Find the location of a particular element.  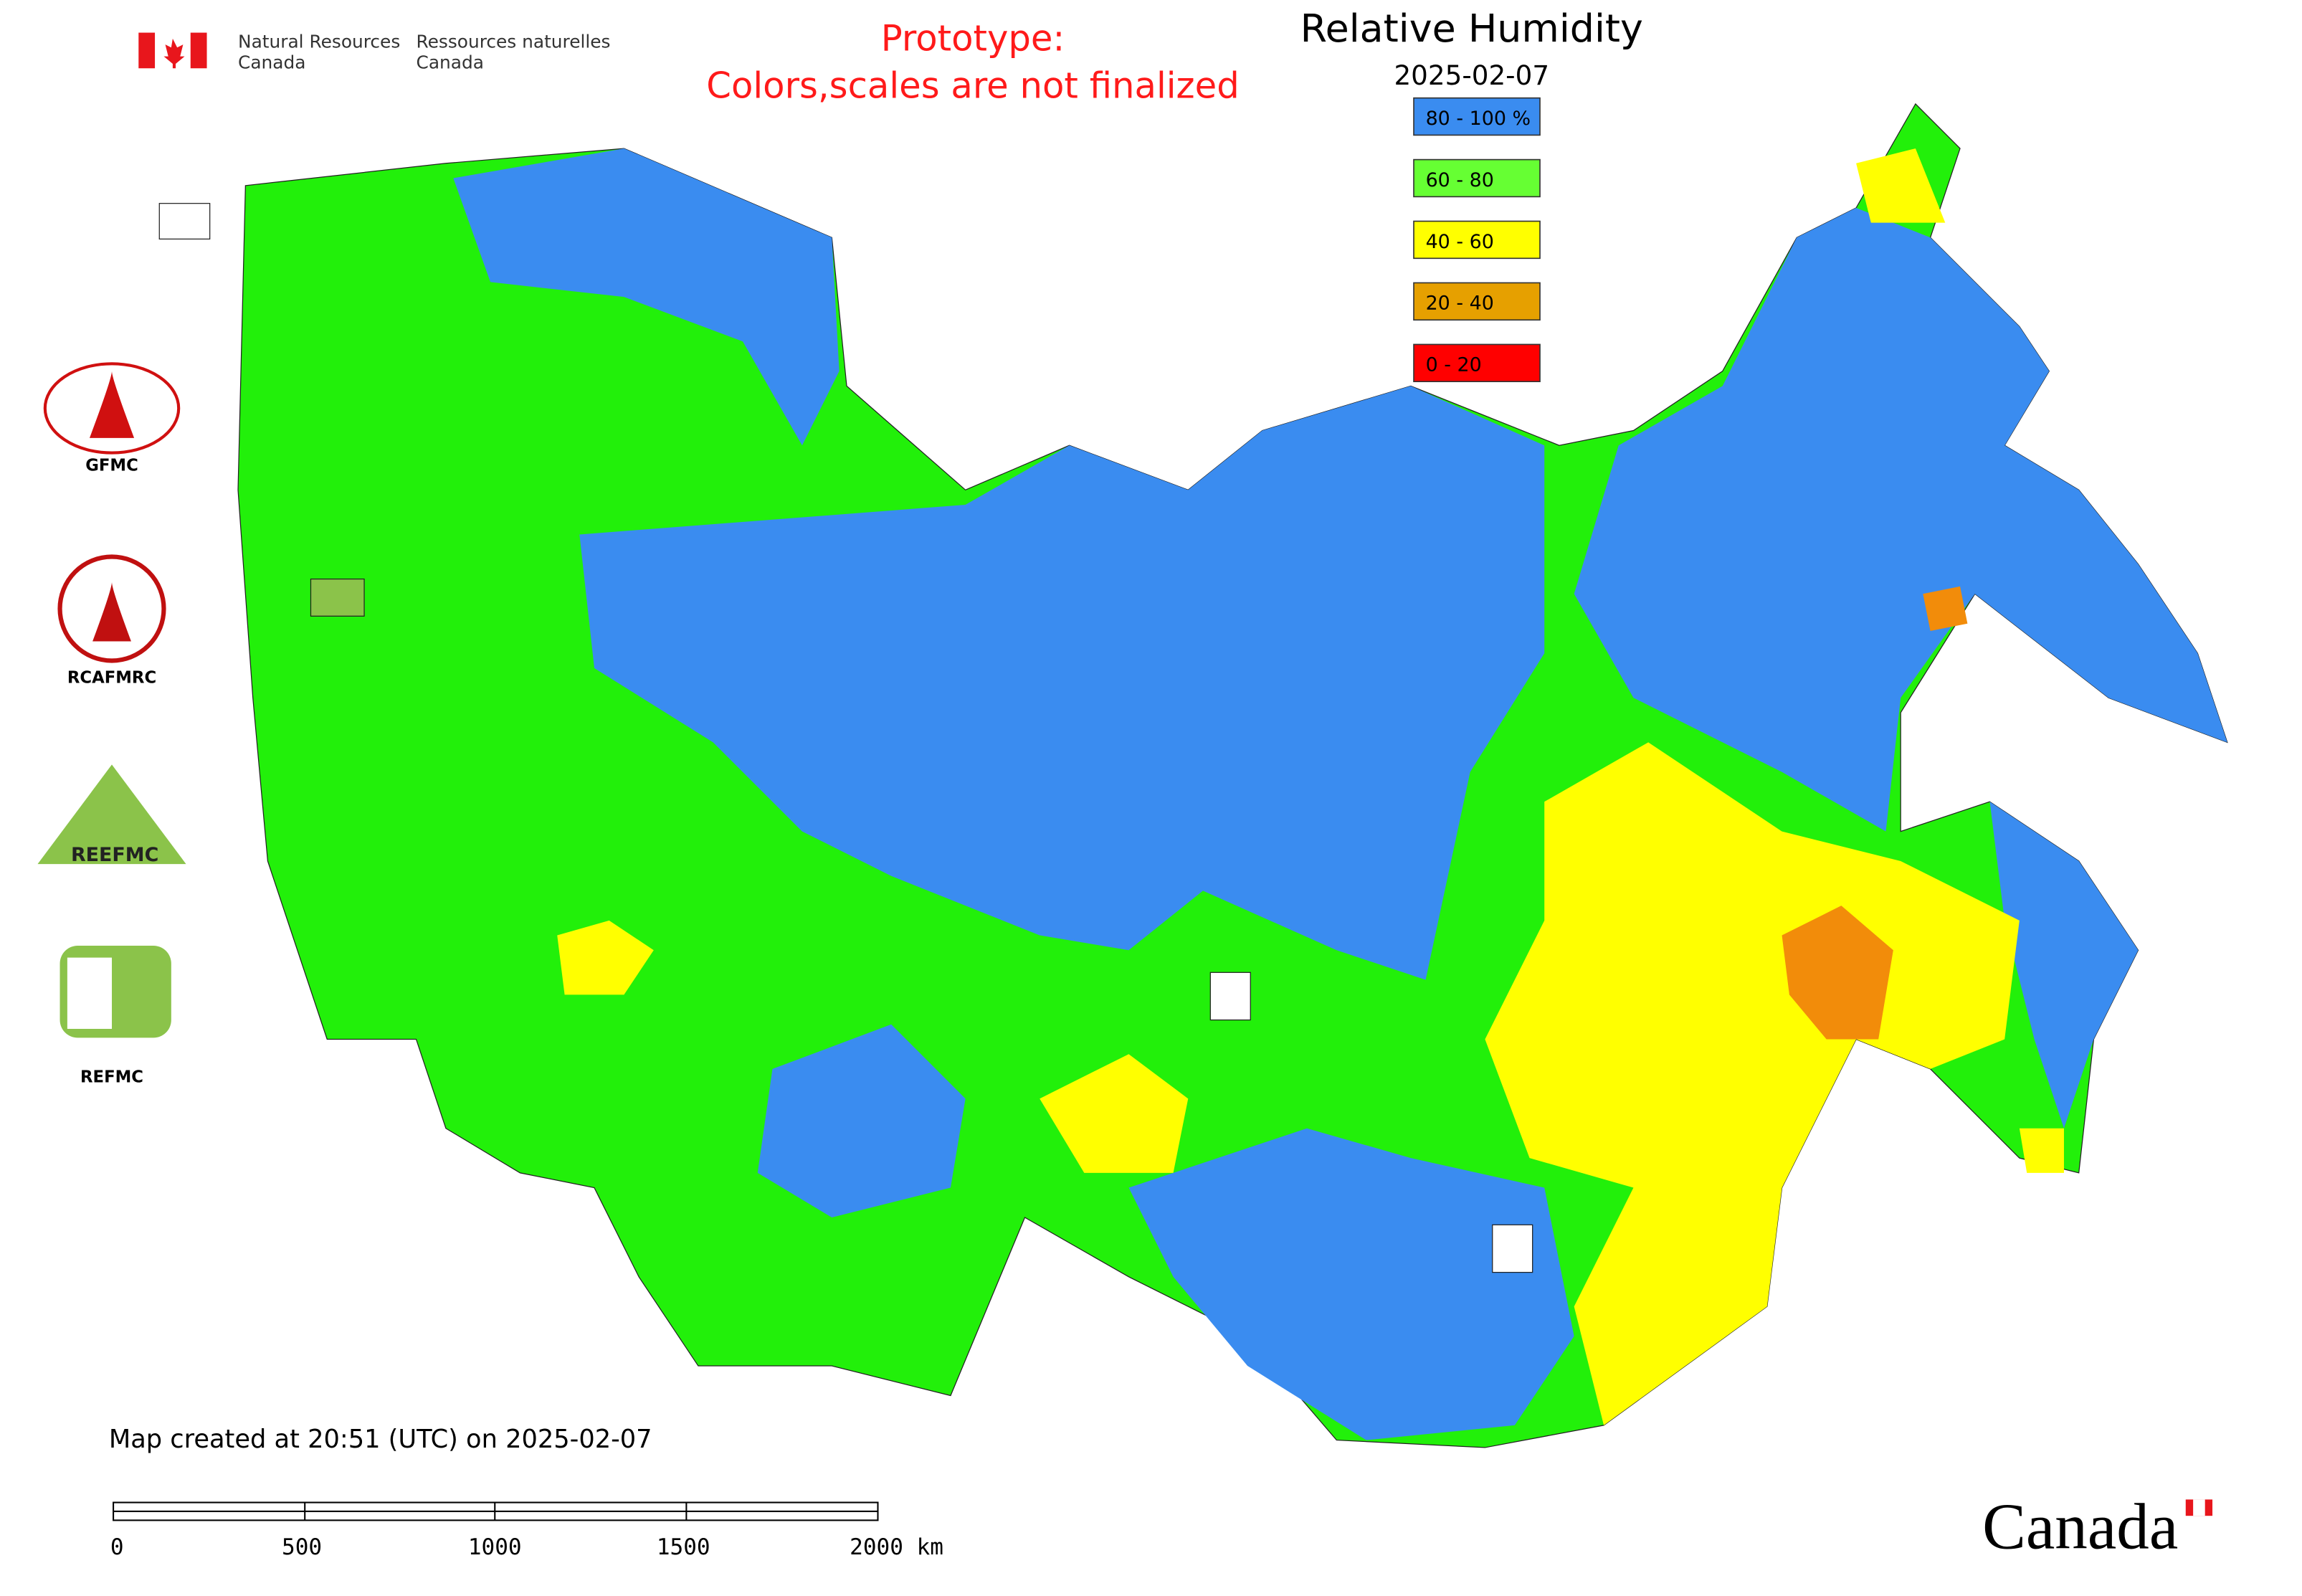

legend-label: 60 - 80 is located at coordinates (1460, 180).